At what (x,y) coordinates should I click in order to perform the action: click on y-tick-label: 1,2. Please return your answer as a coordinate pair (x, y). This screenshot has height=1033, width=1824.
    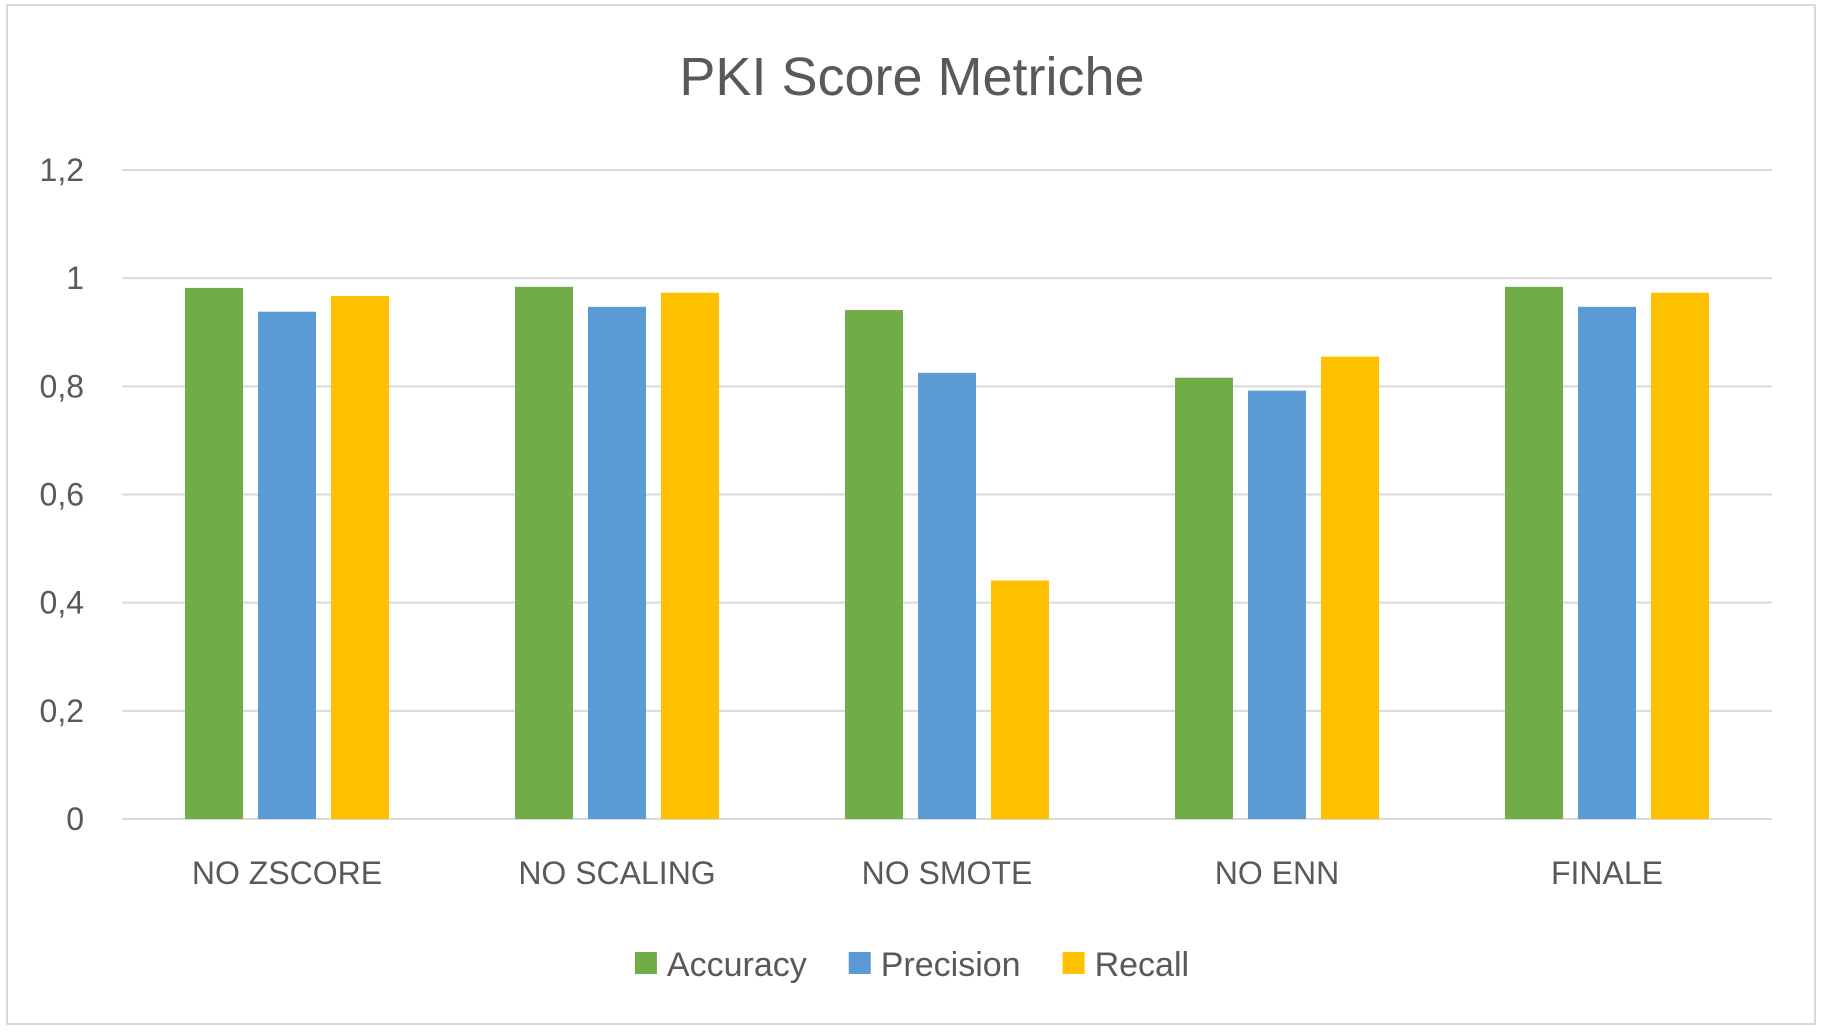
    Looking at the image, I should click on (62, 170).